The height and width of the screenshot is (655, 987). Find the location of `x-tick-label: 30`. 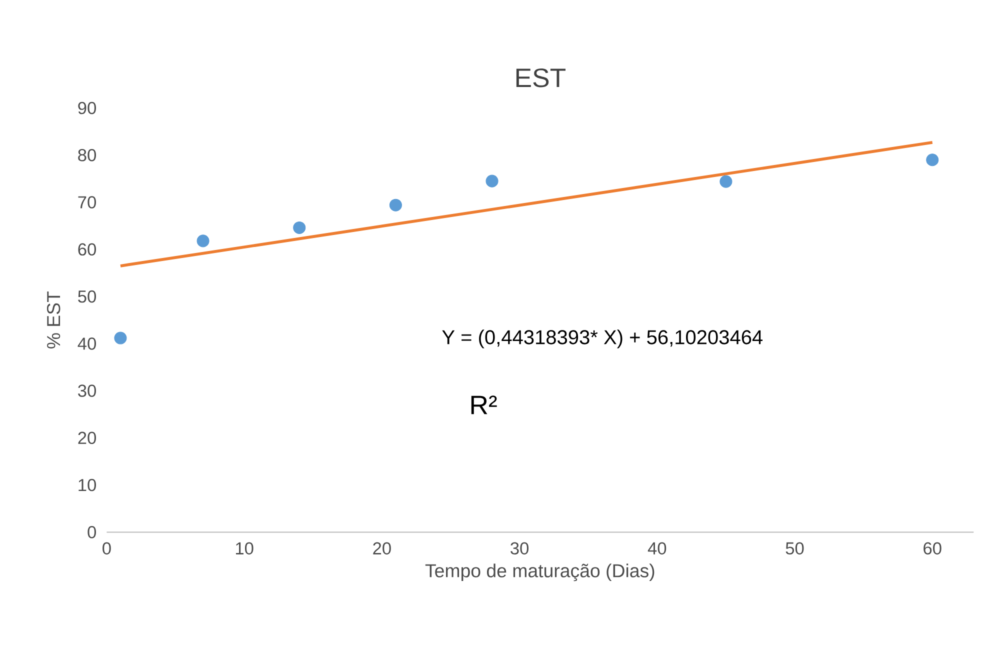

x-tick-label: 30 is located at coordinates (519, 548).